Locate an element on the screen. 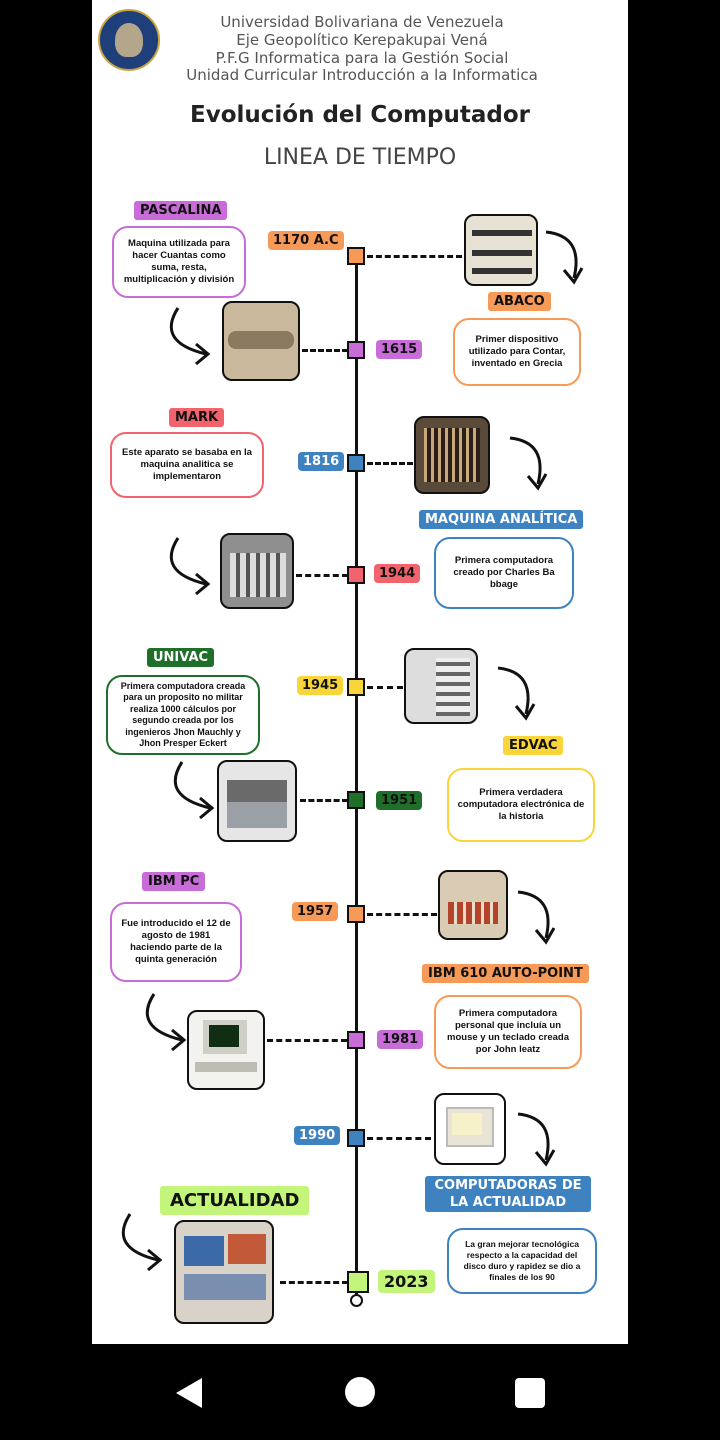 The image size is (720, 1440). timeline-node-1957 is located at coordinates (356, 914).